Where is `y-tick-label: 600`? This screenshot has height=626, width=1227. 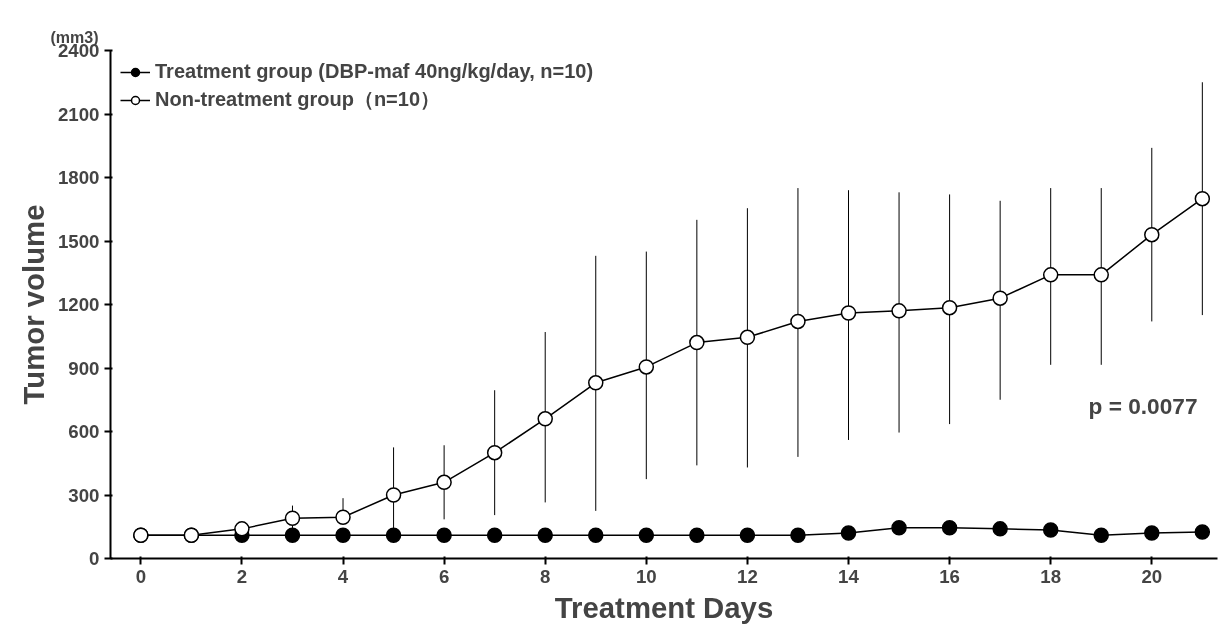 y-tick-label: 600 is located at coordinates (84, 431).